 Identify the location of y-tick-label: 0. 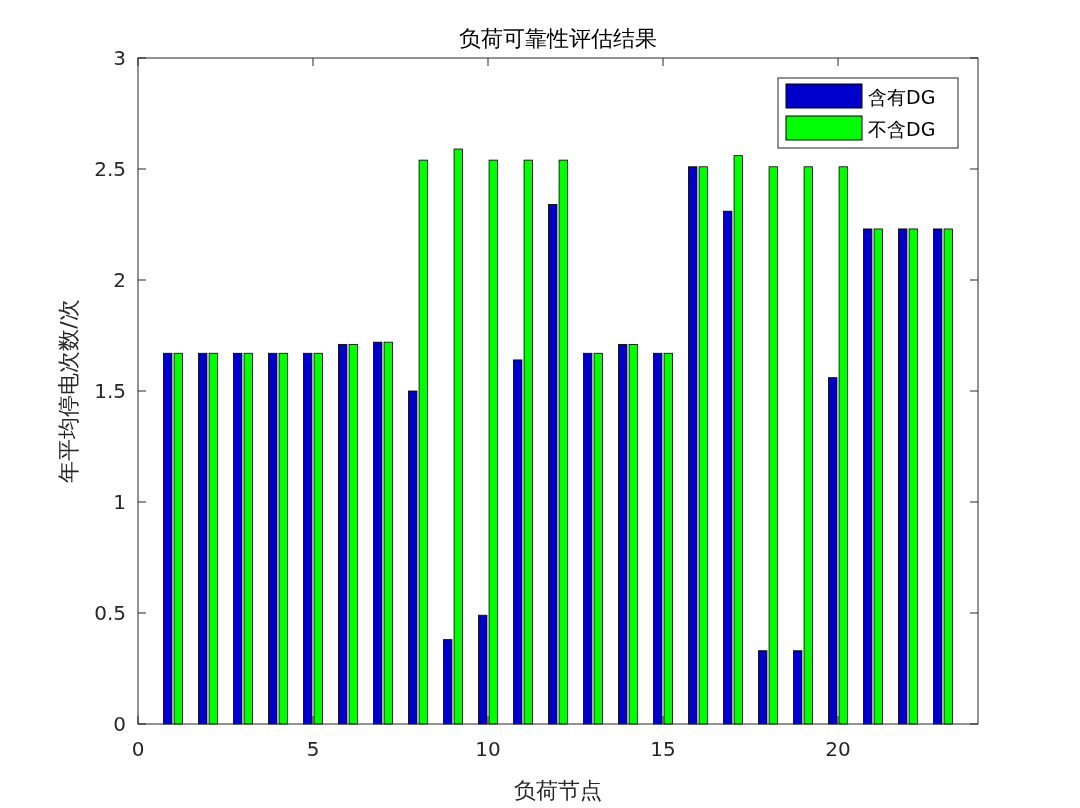
(119, 724).